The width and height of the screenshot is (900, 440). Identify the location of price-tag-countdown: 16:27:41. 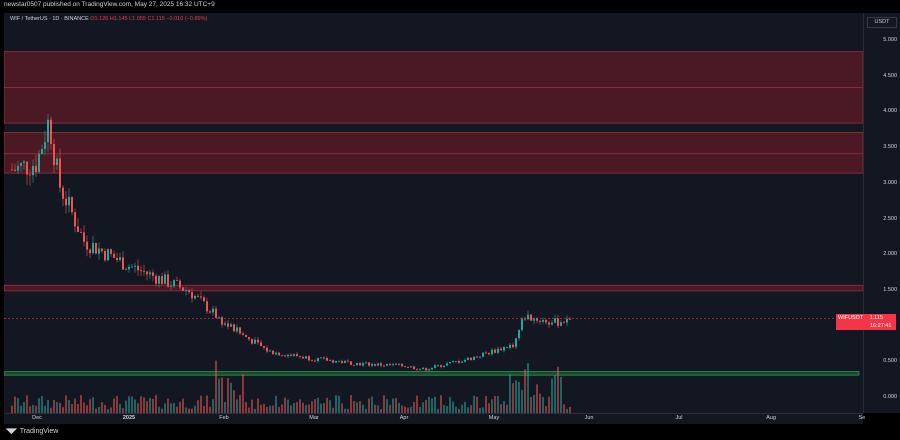
(881, 326).